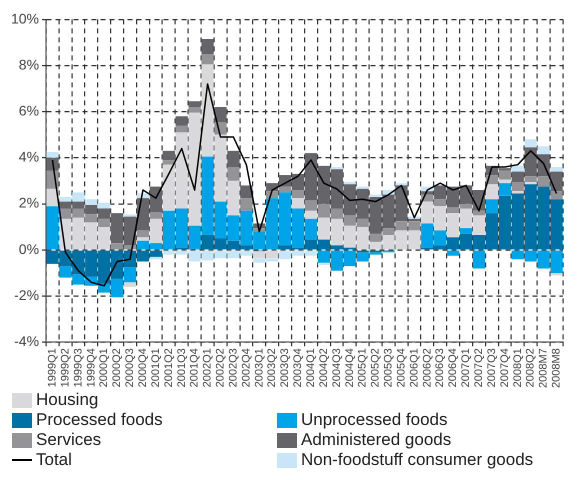 This screenshot has height=480, width=585. I want to click on legend-label: Non-foodstuff consumer goods, so click(417, 460).